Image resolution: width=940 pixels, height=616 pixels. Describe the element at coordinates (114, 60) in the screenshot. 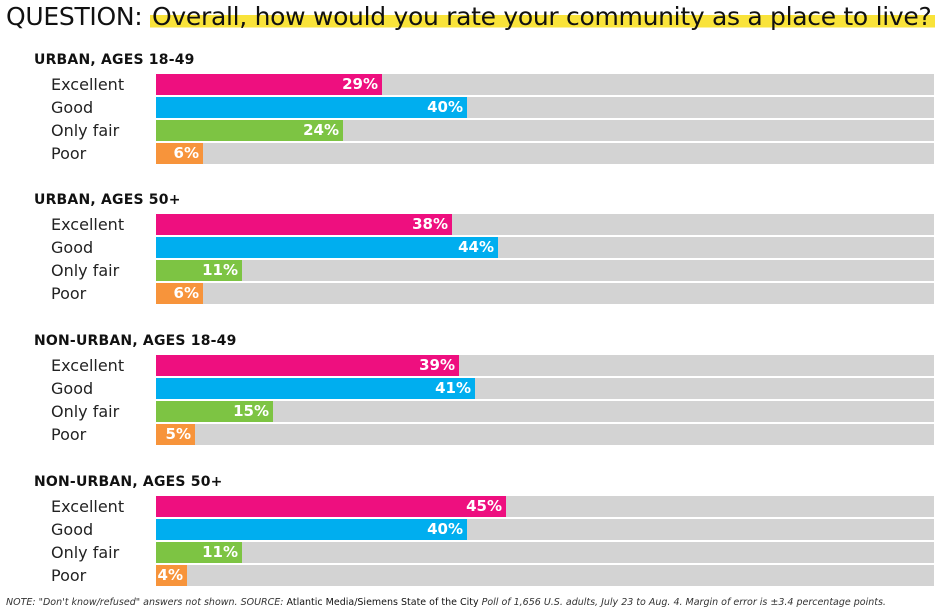

I see `group-title: URBAN, AGES 18-49` at that location.